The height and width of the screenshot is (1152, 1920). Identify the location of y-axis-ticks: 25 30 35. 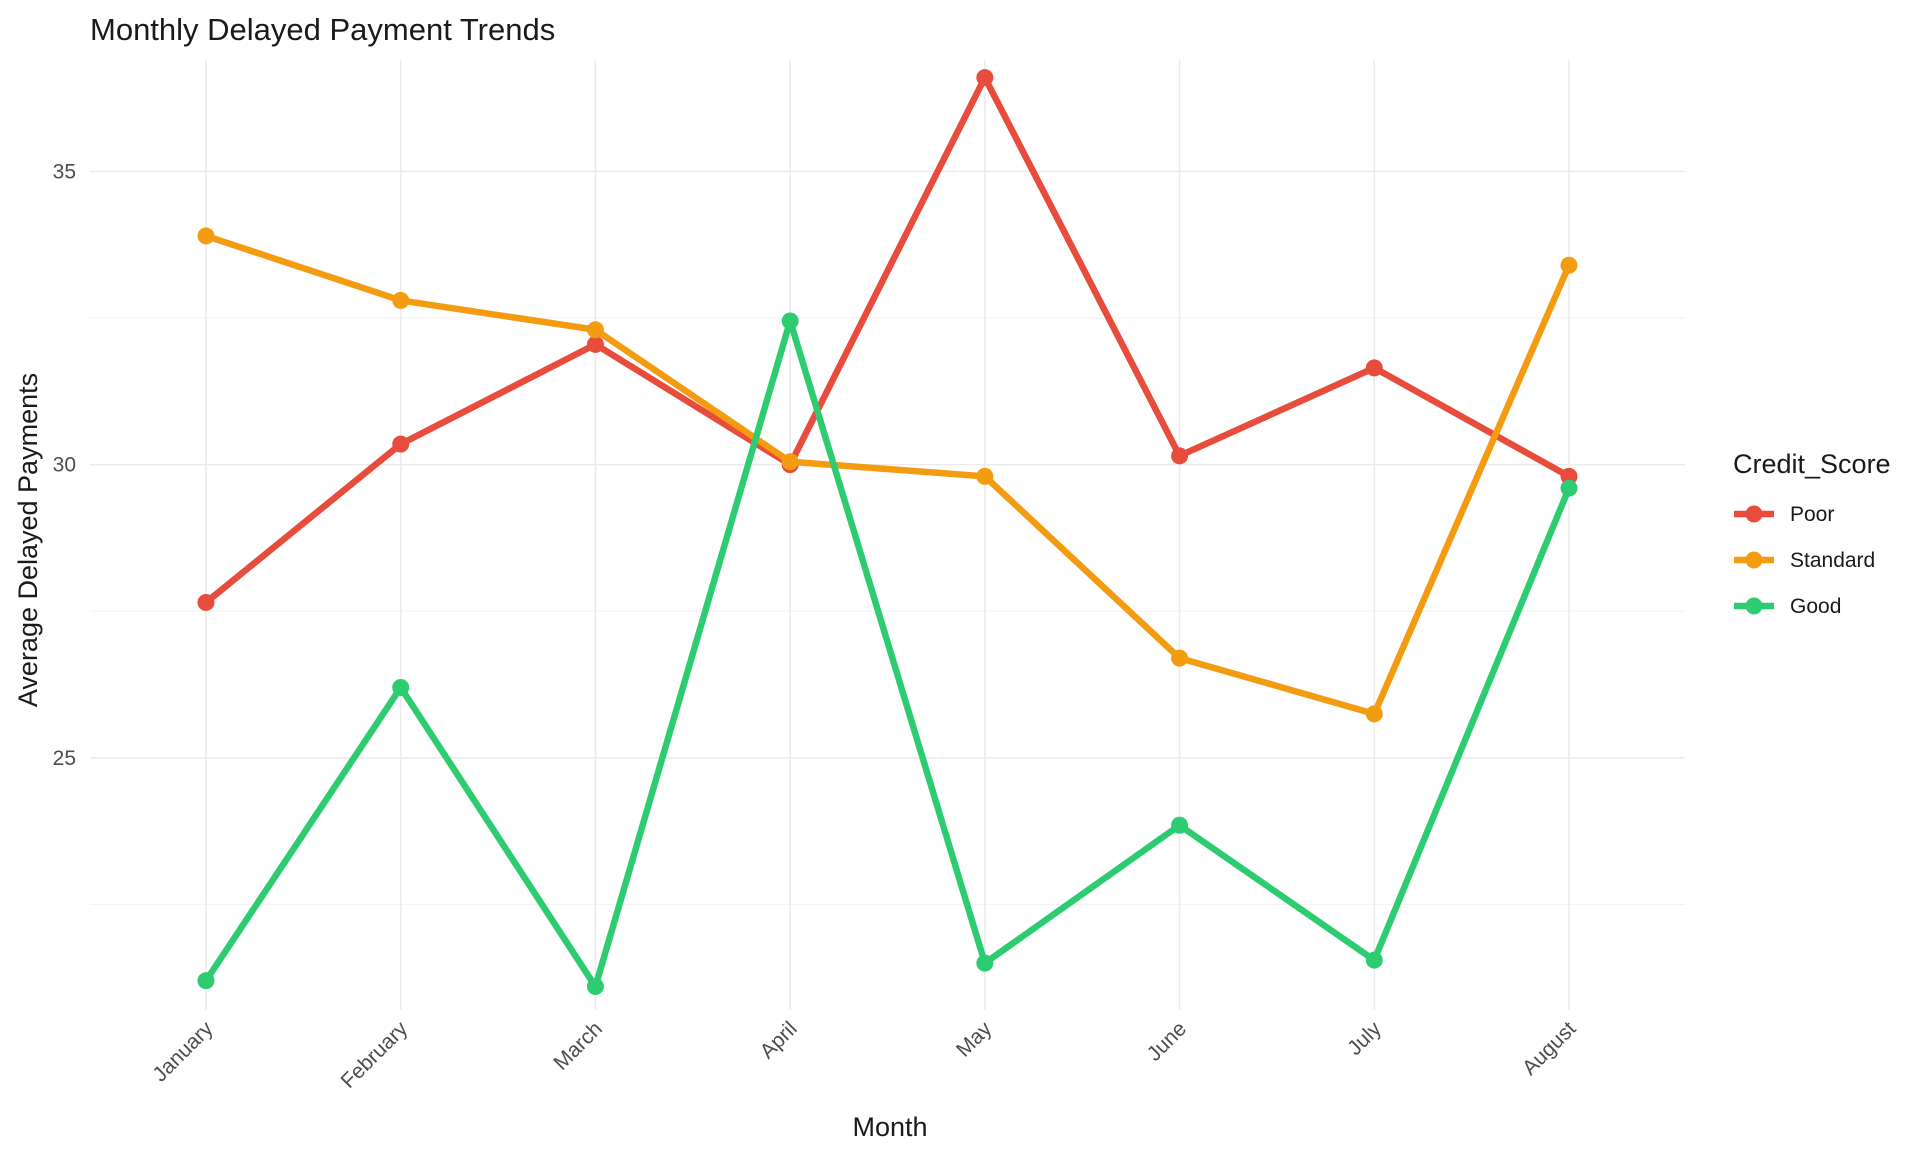
(64, 464).